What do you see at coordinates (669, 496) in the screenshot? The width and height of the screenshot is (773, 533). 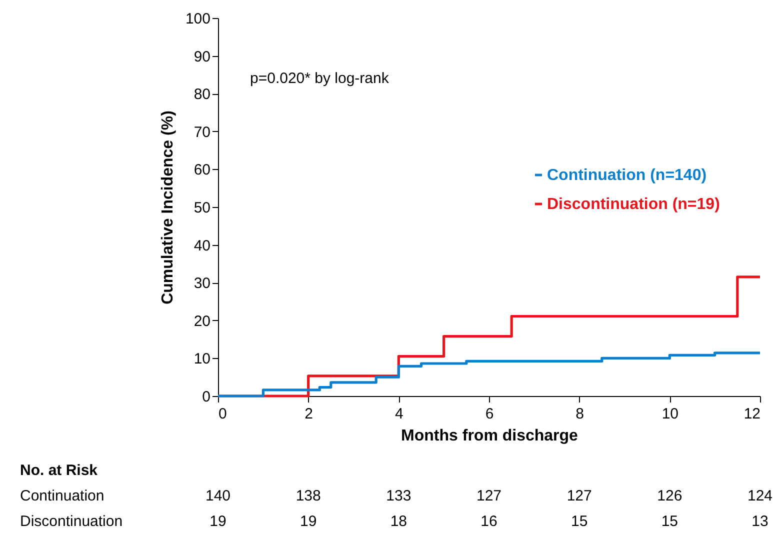 I see `text: 126` at bounding box center [669, 496].